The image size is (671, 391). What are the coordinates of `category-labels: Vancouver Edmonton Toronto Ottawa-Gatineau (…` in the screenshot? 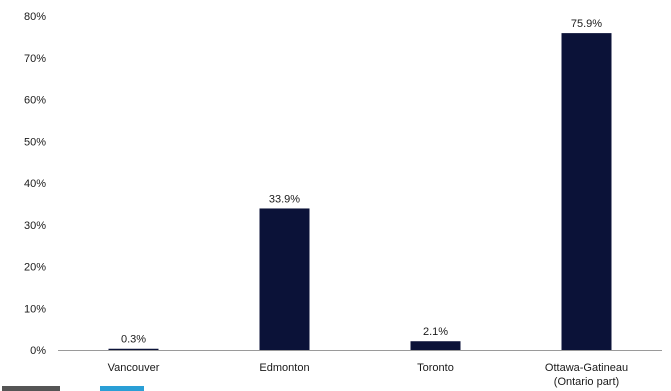 It's located at (368, 375).